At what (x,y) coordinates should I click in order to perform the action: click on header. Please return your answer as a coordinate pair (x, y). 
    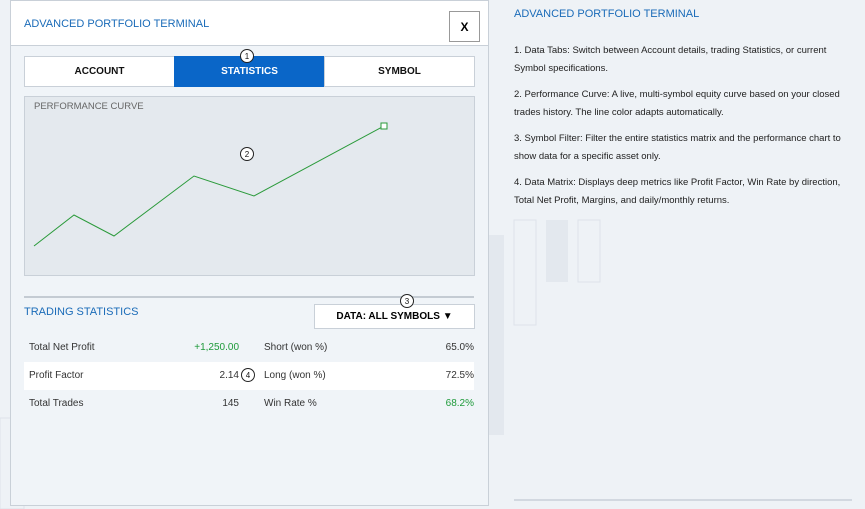
    Looking at the image, I should click on (249, 23).